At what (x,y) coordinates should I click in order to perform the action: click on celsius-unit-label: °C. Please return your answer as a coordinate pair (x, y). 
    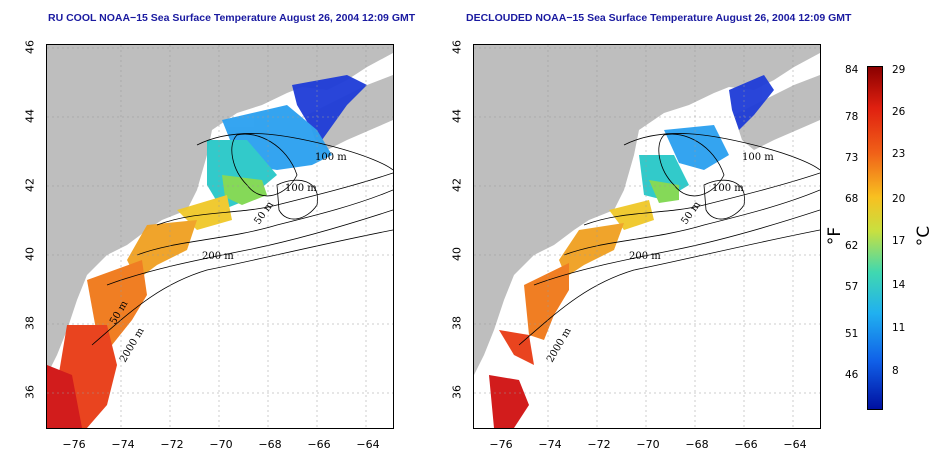
    Looking at the image, I should click on (924, 236).